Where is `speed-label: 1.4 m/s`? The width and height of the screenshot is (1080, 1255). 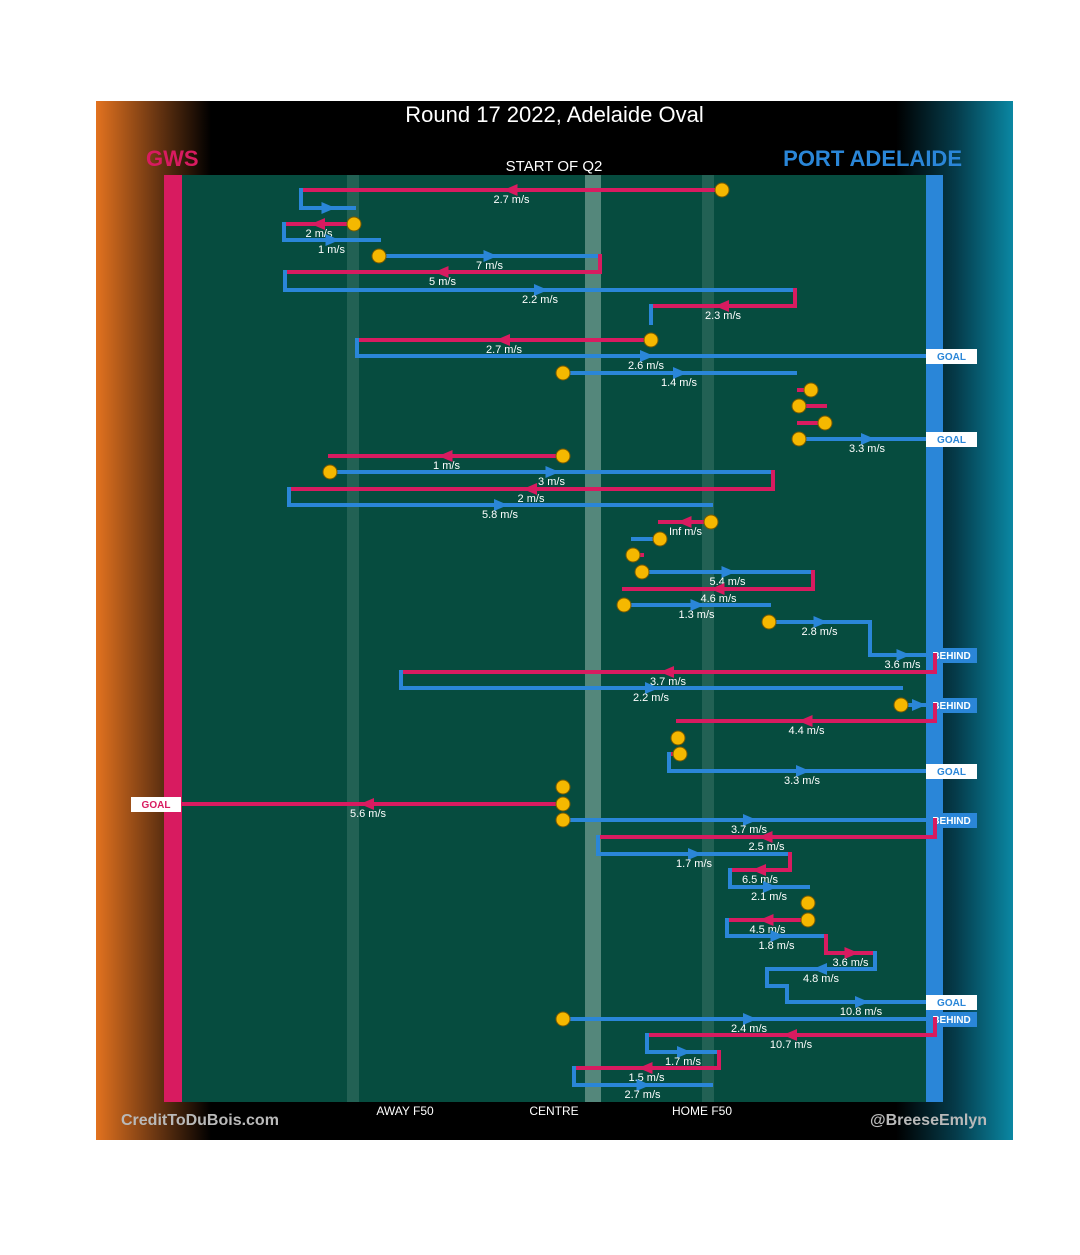 speed-label: 1.4 m/s is located at coordinates (679, 383).